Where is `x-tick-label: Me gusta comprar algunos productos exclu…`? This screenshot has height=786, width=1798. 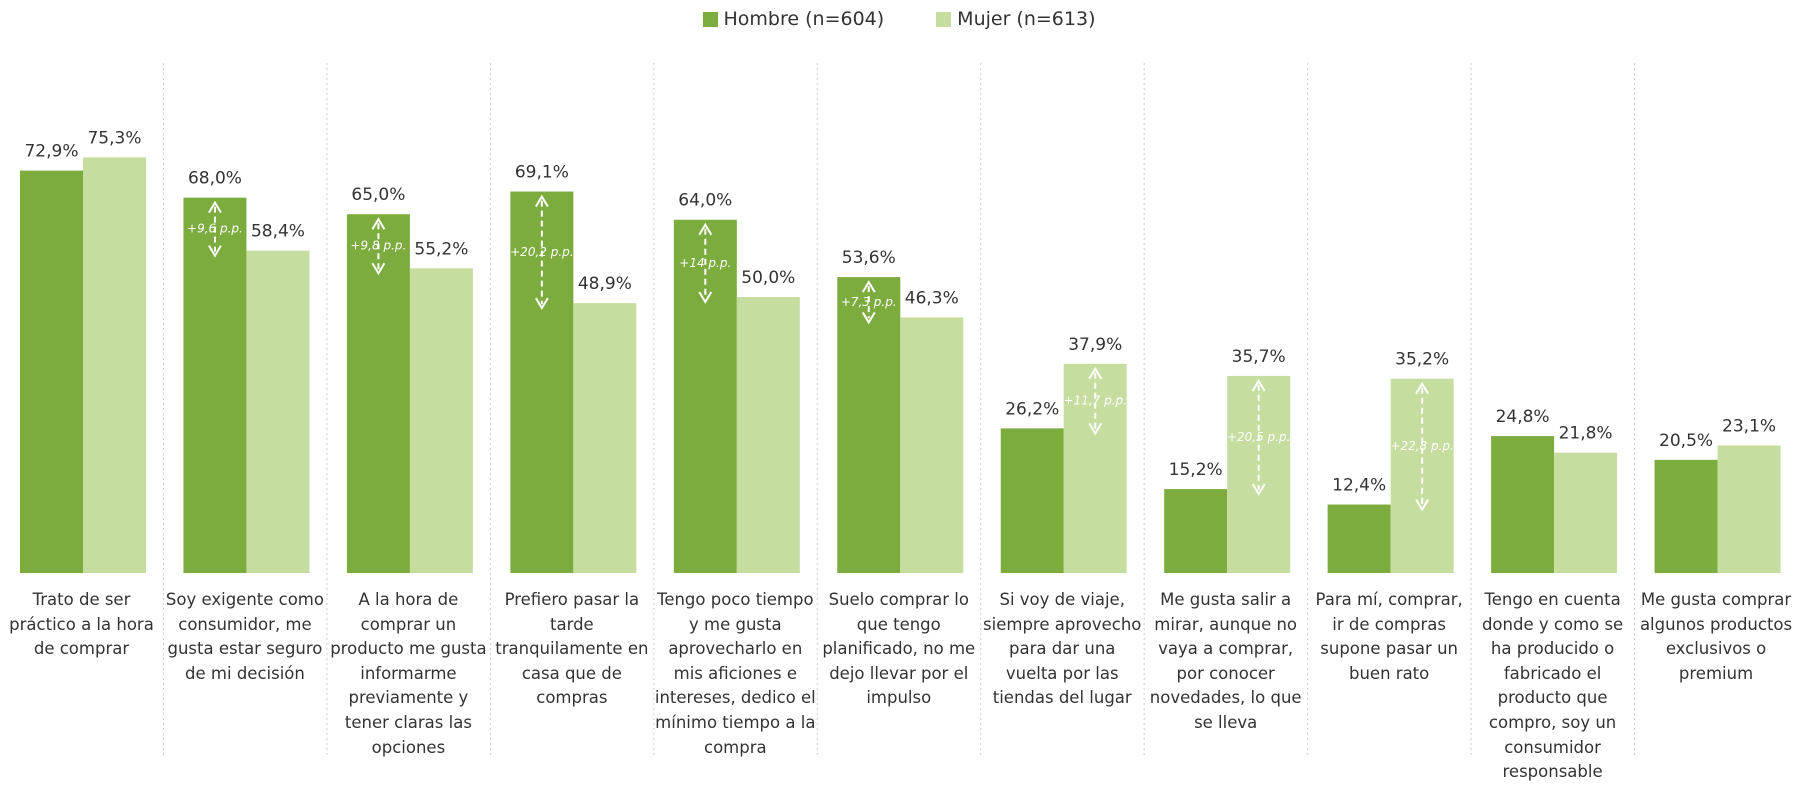
x-tick-label: Me gusta comprar algunos productos exclu… is located at coordinates (1716, 636).